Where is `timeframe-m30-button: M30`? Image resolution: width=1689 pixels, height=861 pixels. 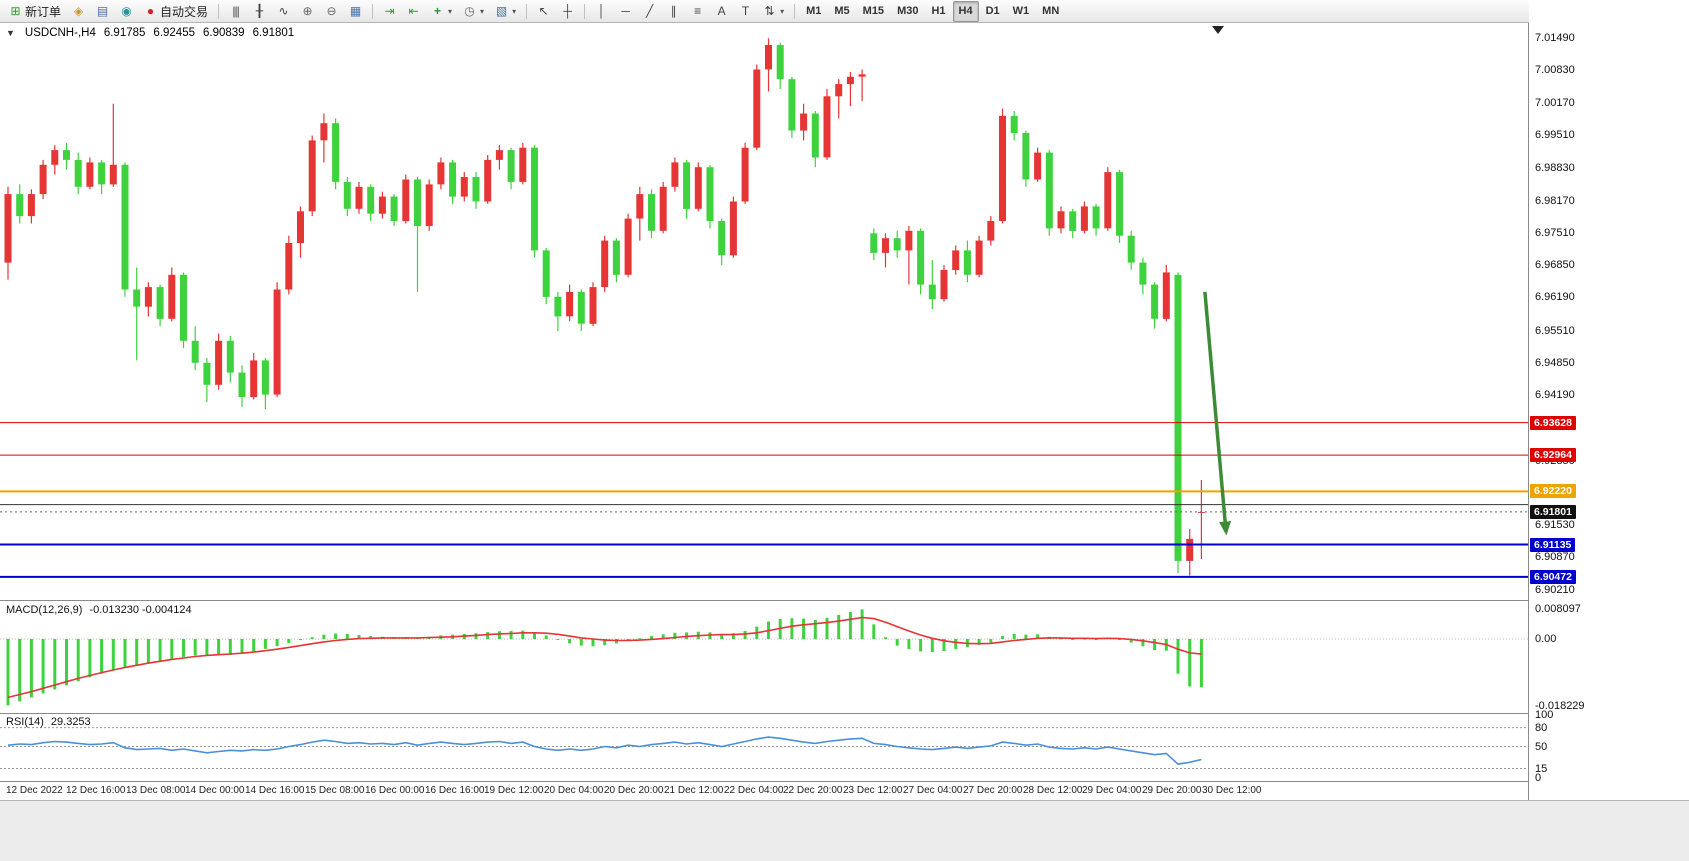
timeframe-m30-button: M30 is located at coordinates (908, 11).